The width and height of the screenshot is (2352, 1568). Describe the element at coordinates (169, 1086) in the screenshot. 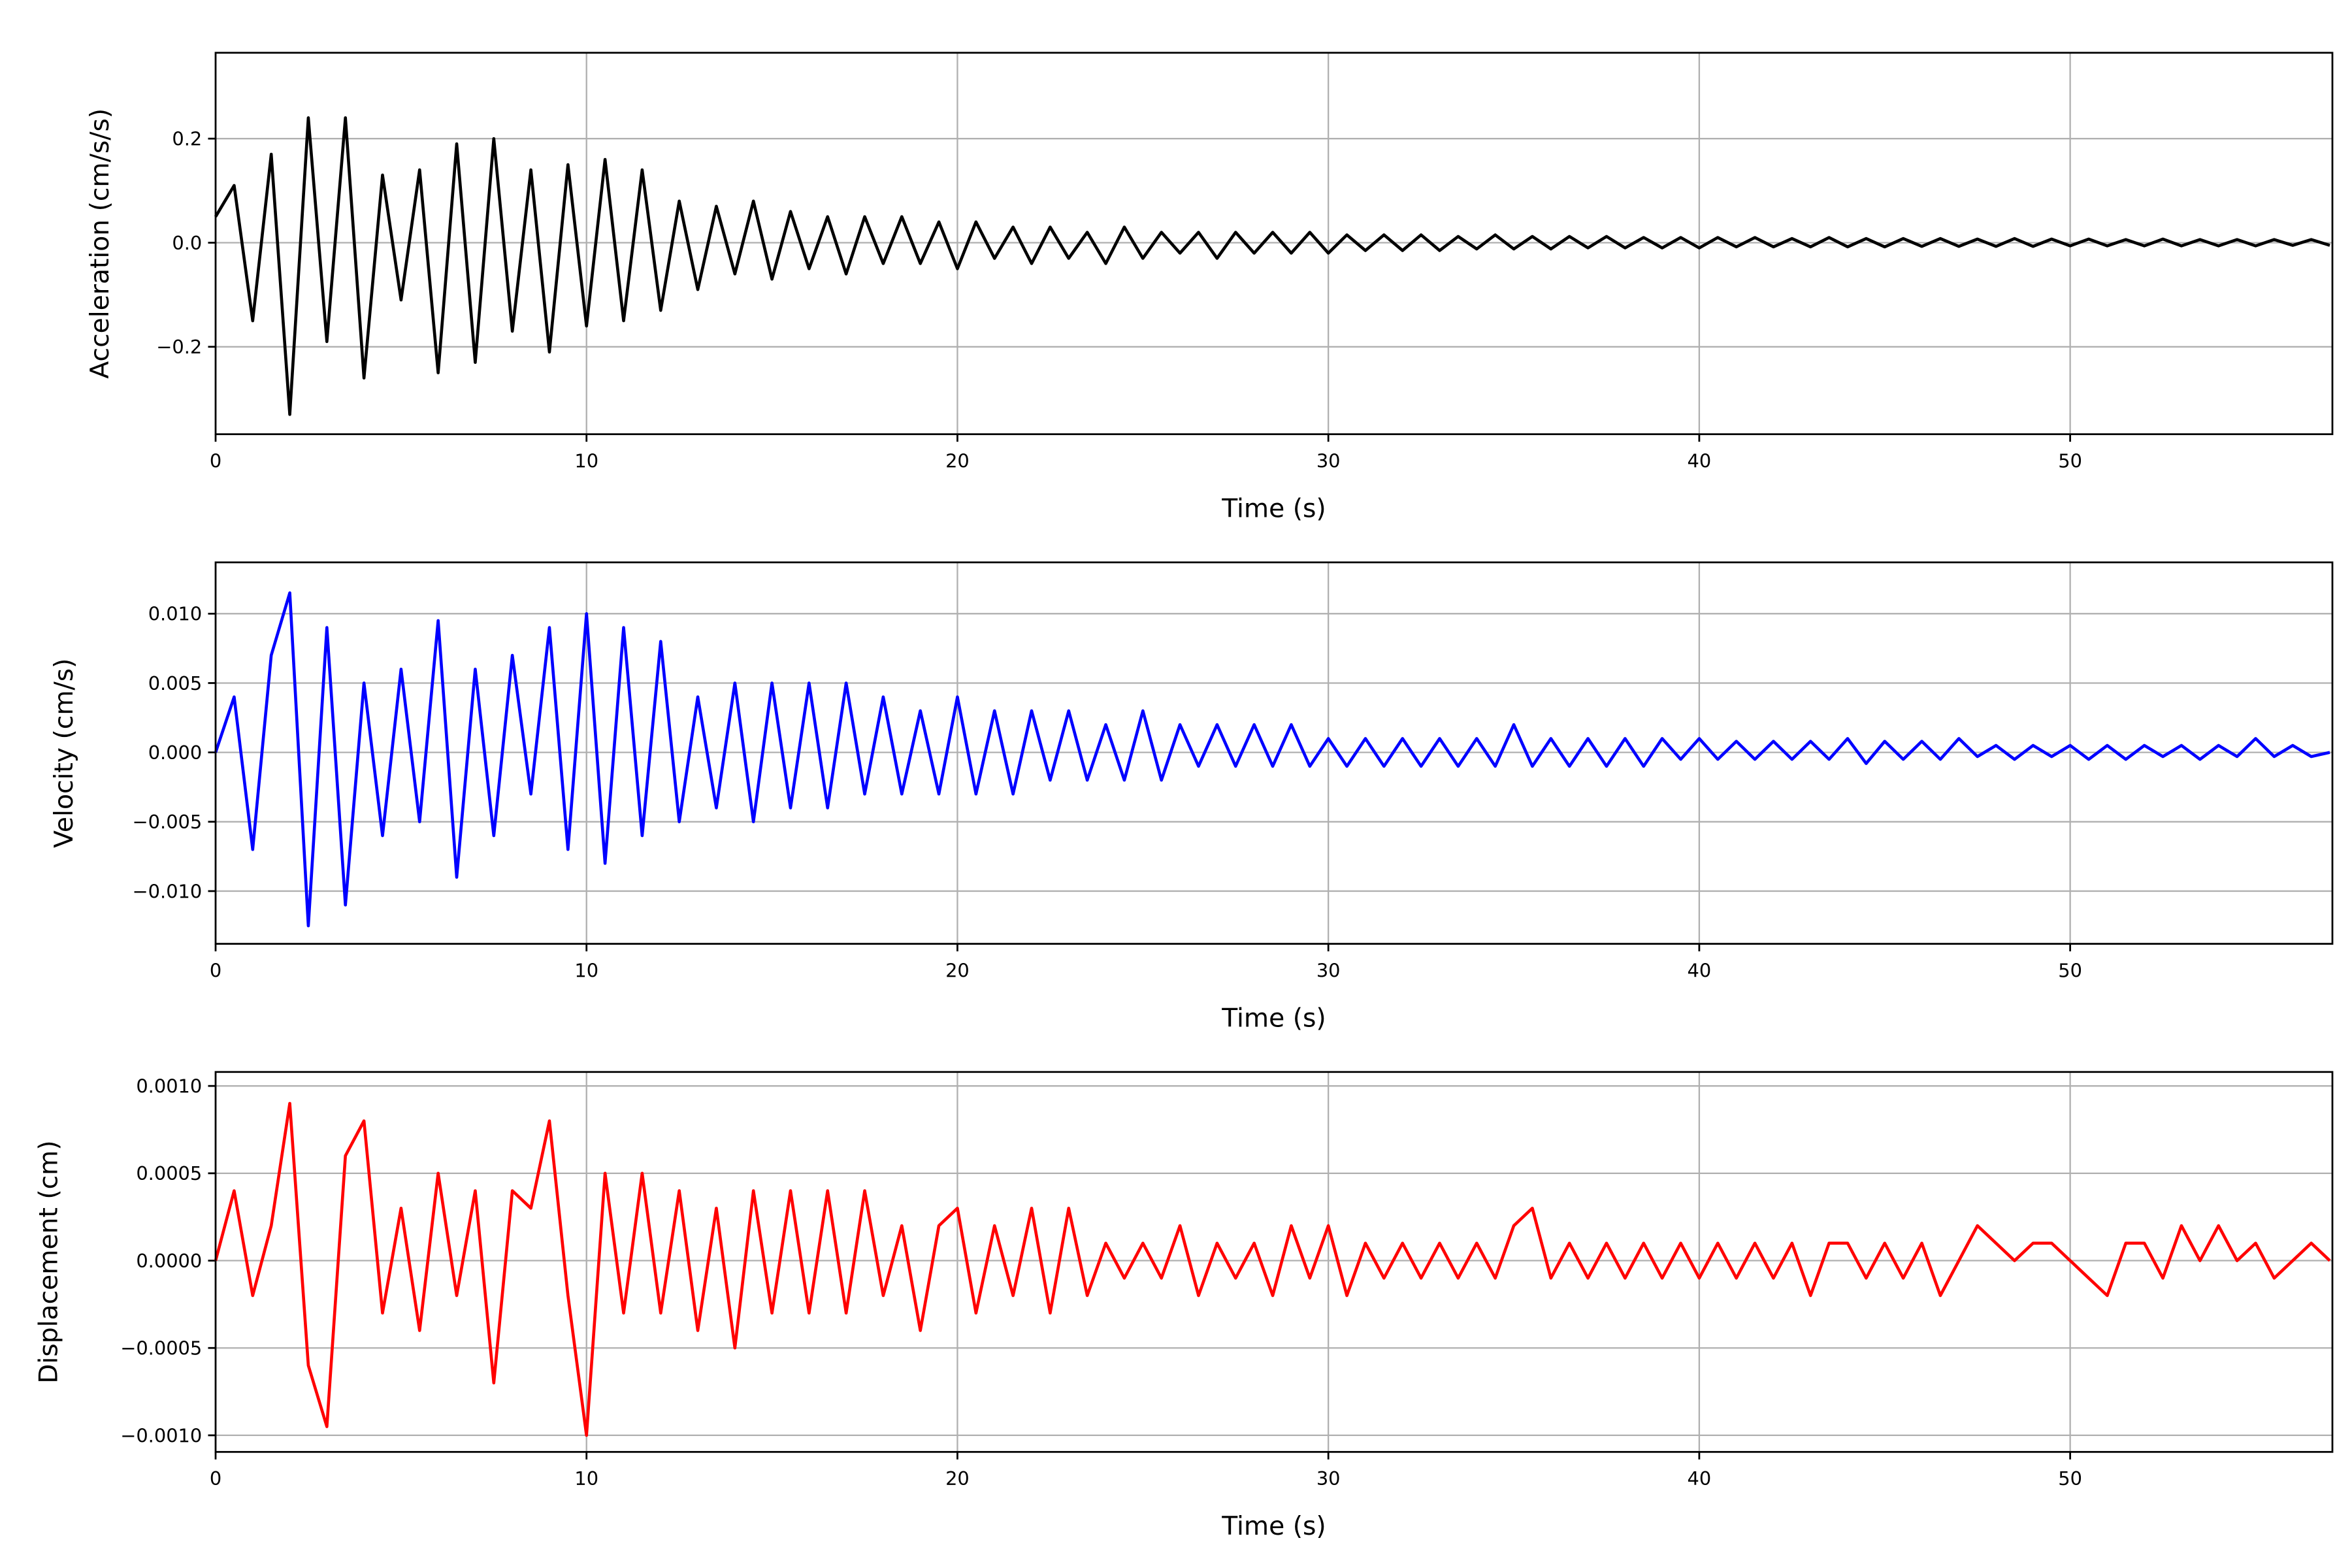

I see `y-tick-label: 0.0010` at that location.